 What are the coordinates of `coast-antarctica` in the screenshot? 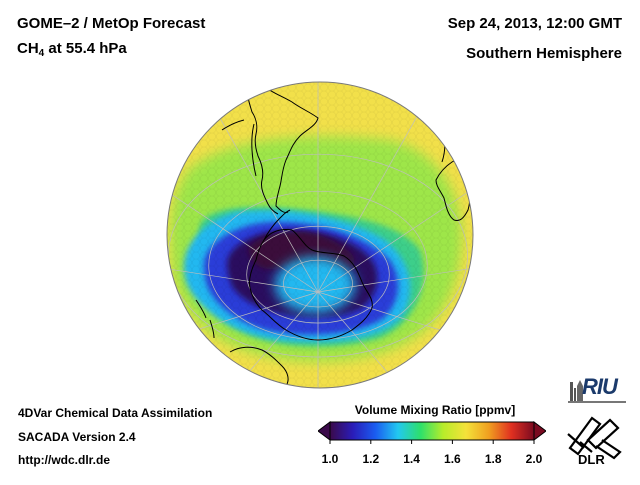 It's located at (311, 285).